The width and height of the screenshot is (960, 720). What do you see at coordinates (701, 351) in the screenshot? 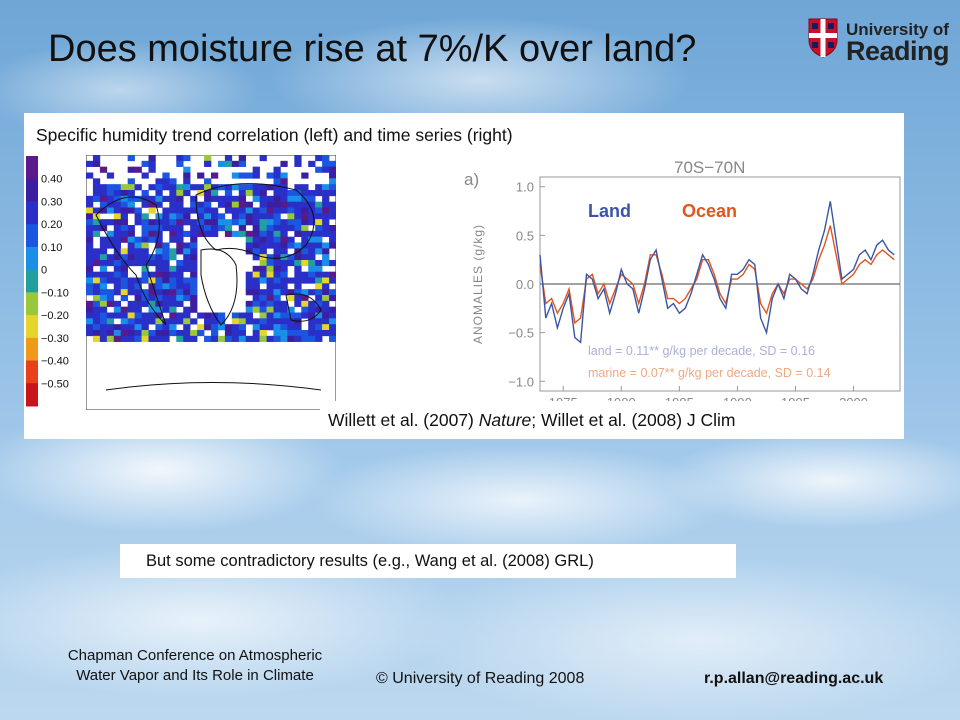
I see `land-annotation: land = 0.11** g/kg per decade, SD = 0.16` at bounding box center [701, 351].